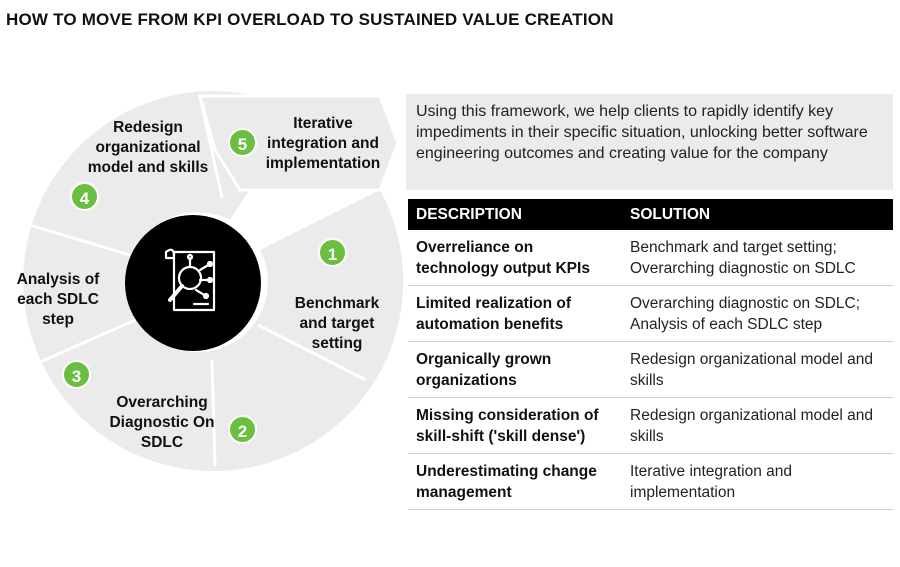  What do you see at coordinates (242, 429) in the screenshot?
I see `step-2-badge: 2` at bounding box center [242, 429].